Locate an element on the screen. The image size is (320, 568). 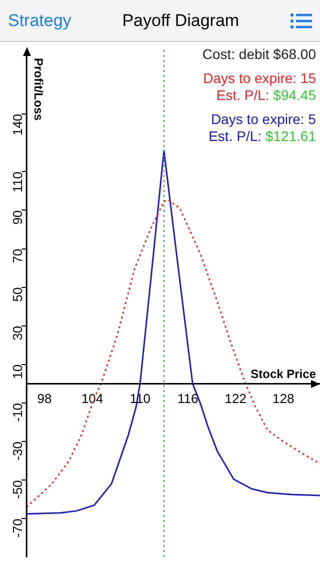
x-axis-title: Stock Price is located at coordinates (283, 374).